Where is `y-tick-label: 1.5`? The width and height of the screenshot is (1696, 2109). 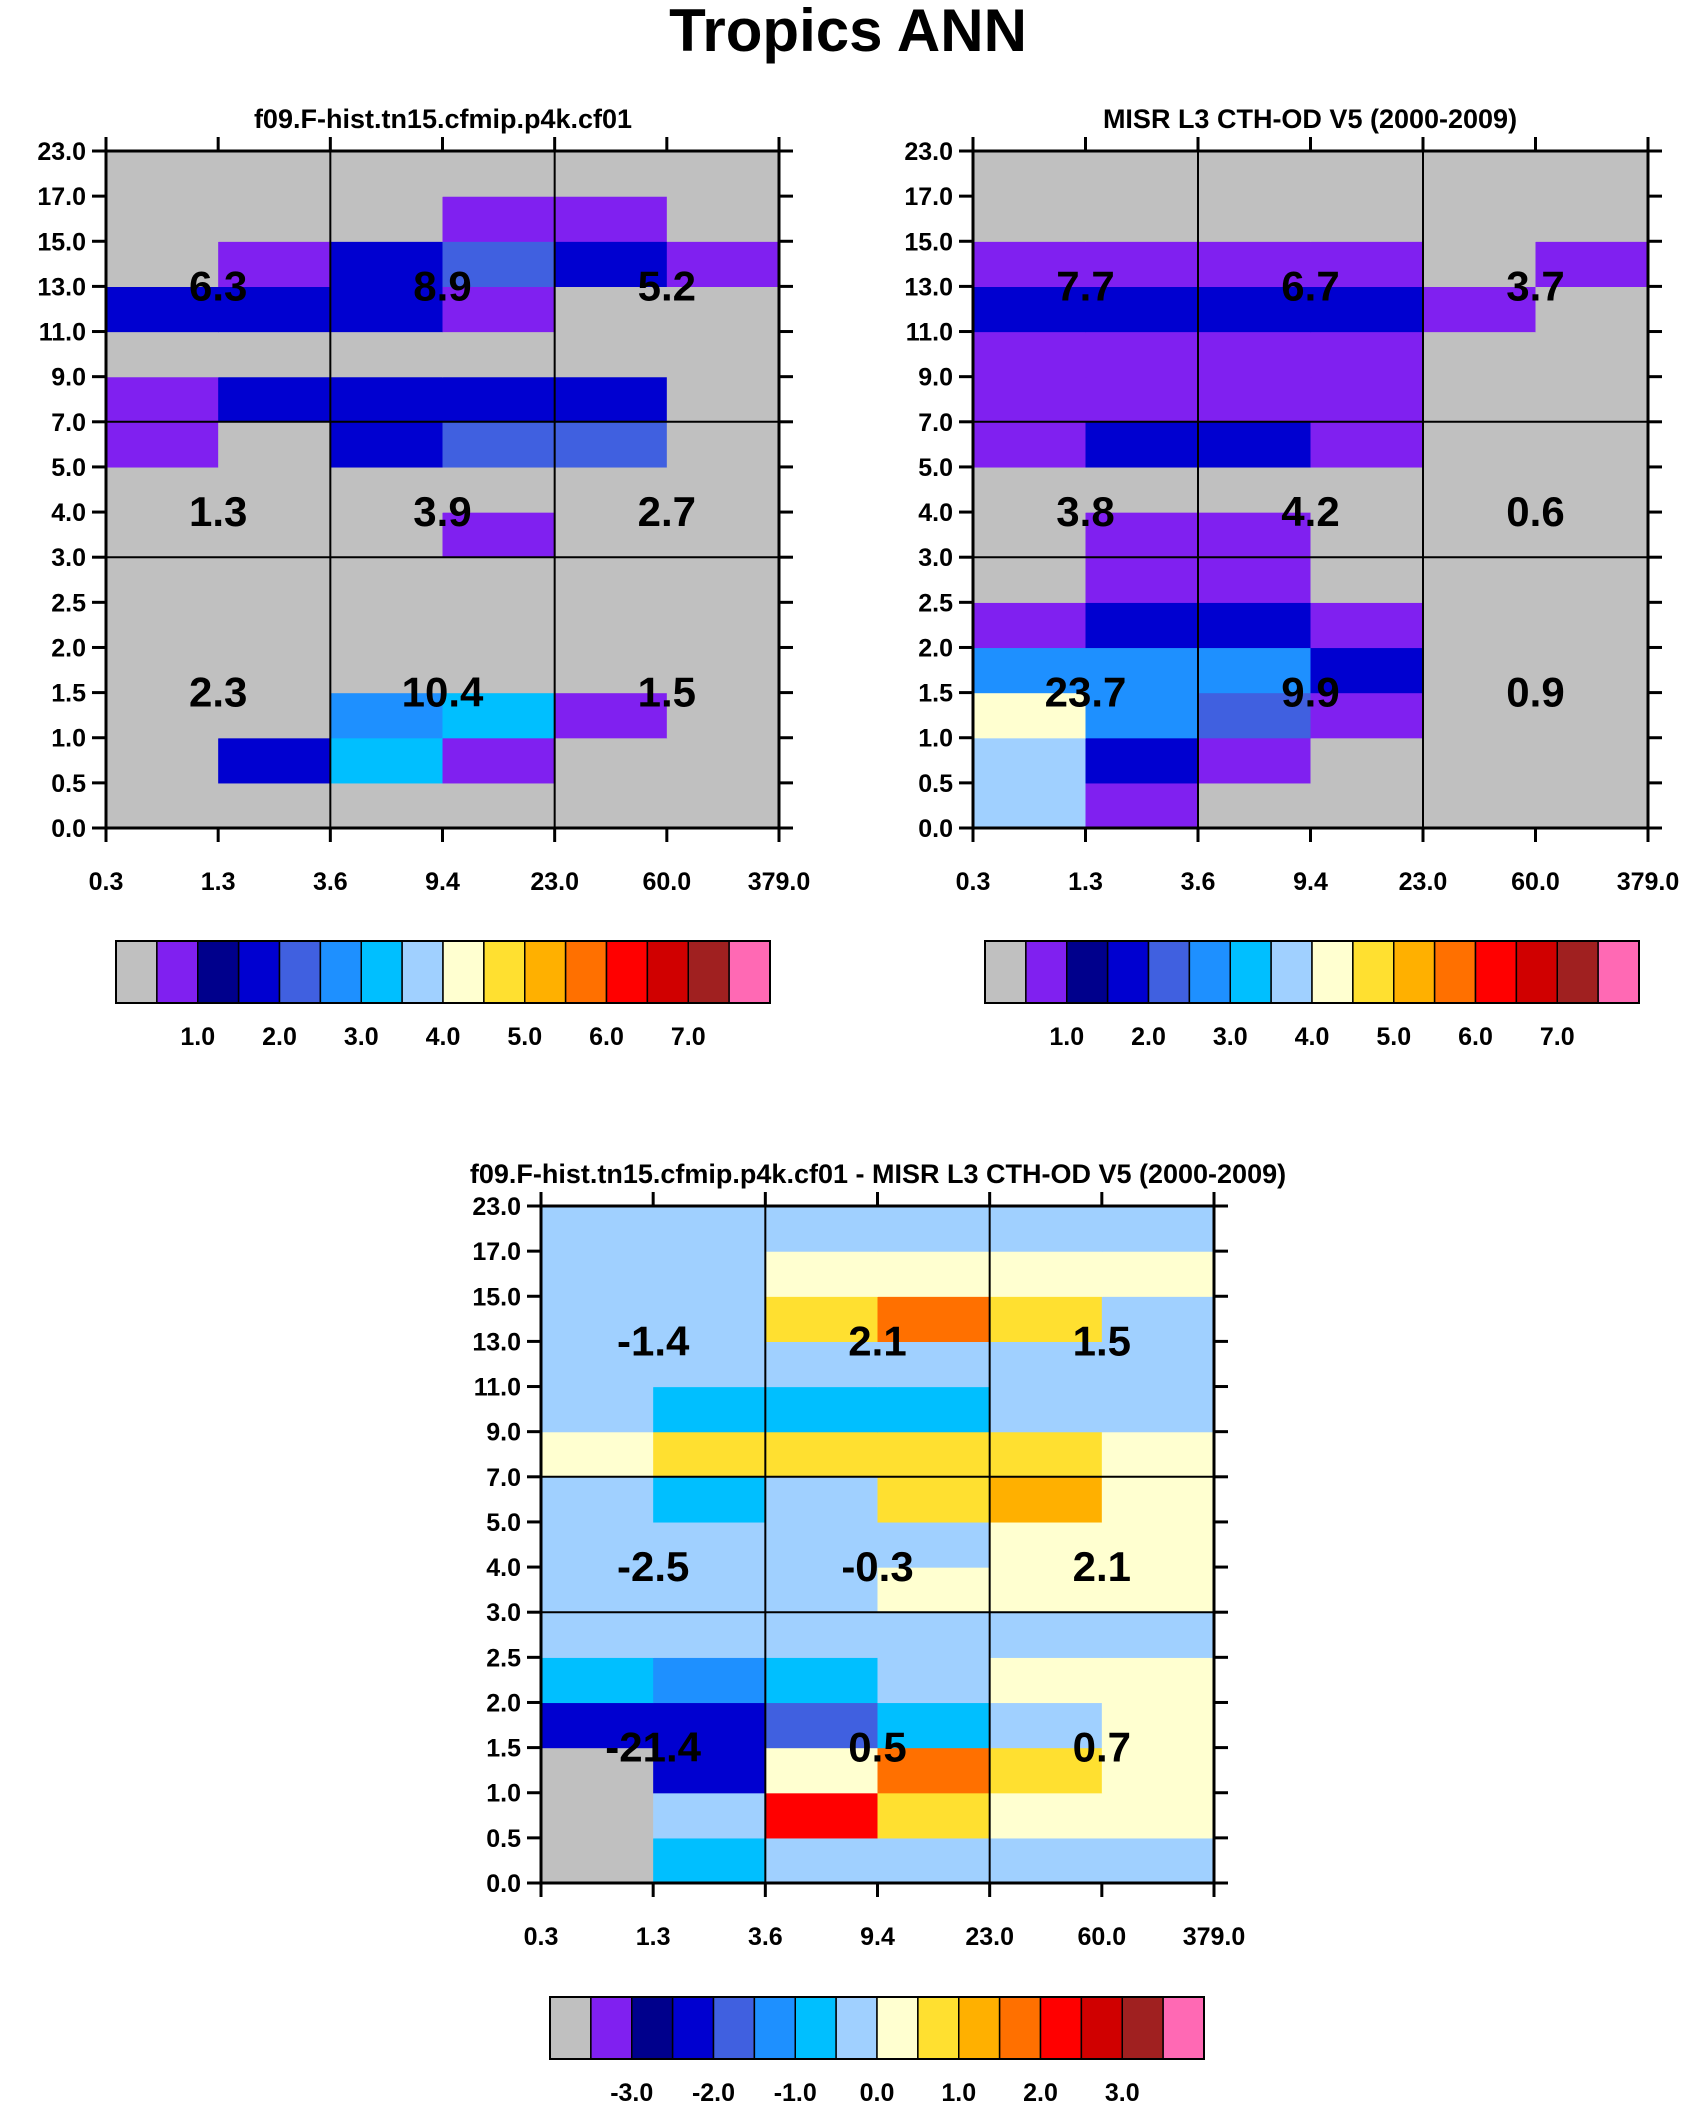 y-tick-label: 1.5 is located at coordinates (68, 694).